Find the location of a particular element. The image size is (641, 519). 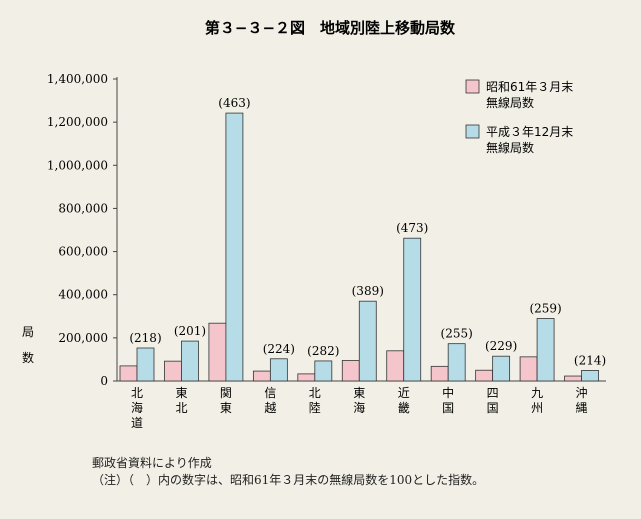

chart-title: 第３−３−２図 地域別陸上移動局数 is located at coordinates (330, 28).